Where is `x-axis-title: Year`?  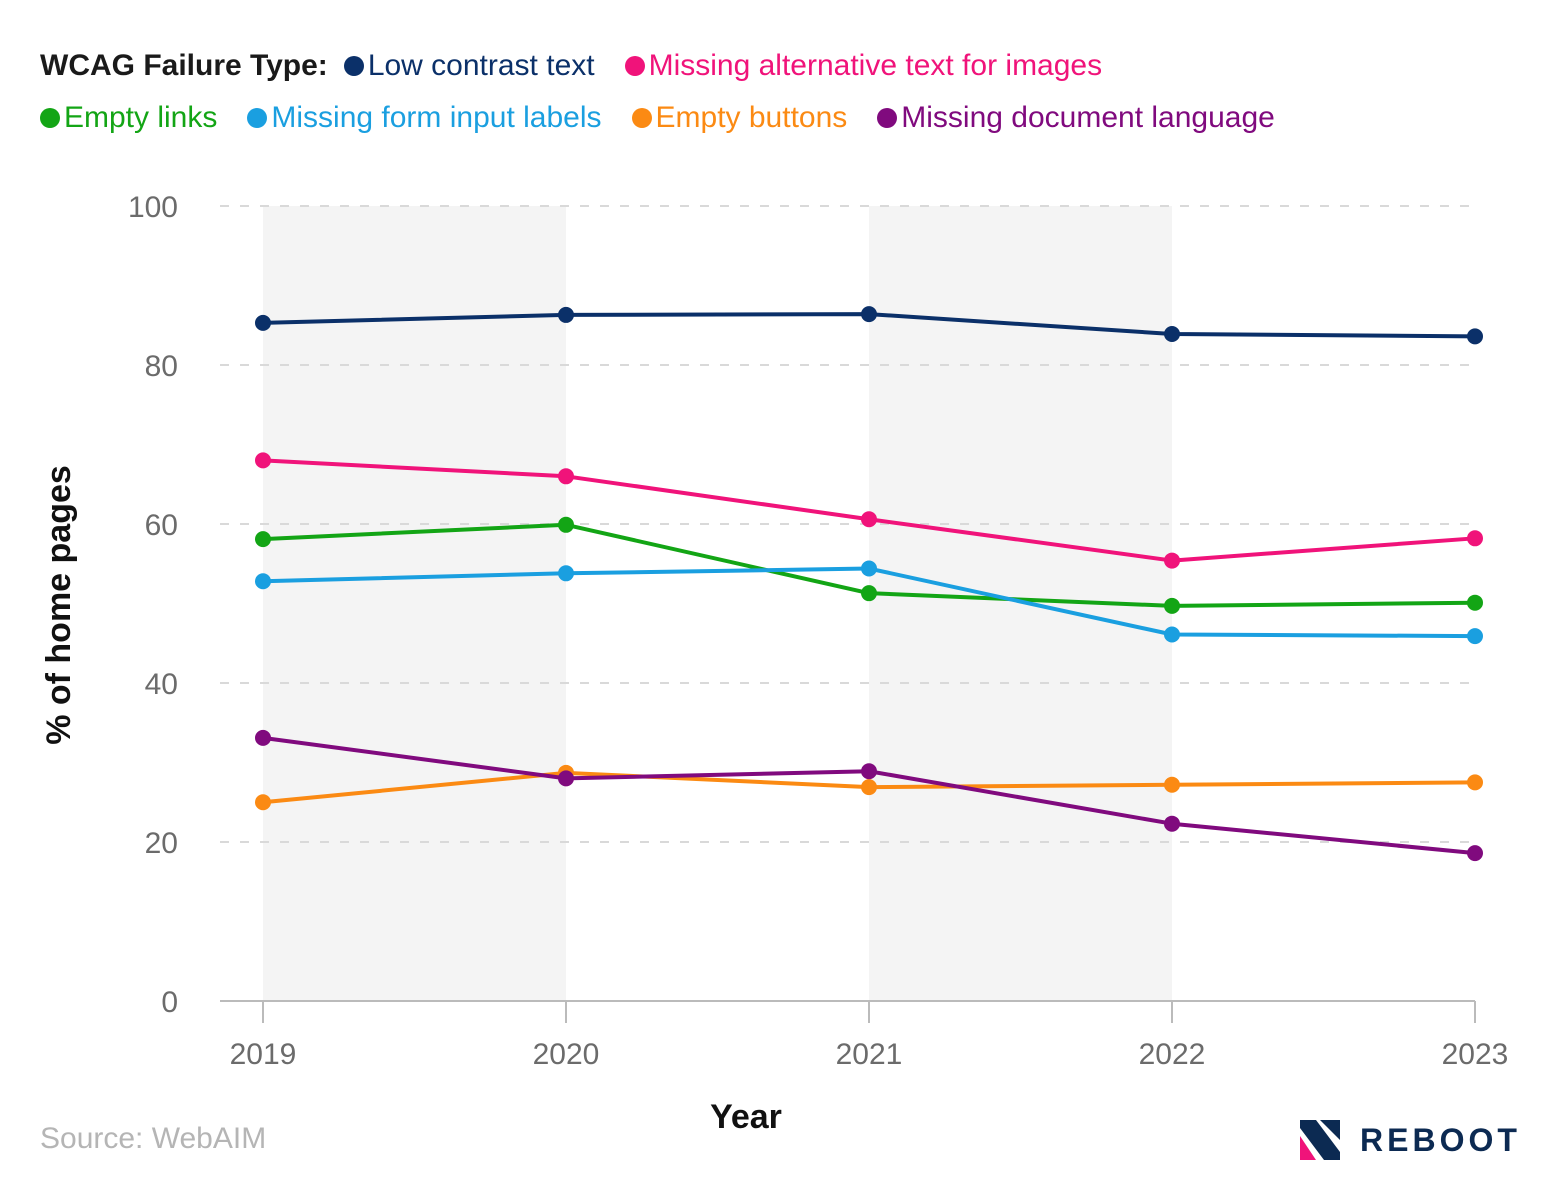
x-axis-title: Year is located at coordinates (746, 1117).